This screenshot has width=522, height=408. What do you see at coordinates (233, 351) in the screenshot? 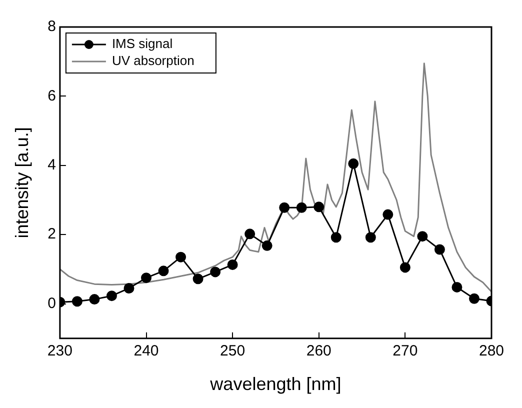
I see `x-tick-label: 250` at bounding box center [233, 351].